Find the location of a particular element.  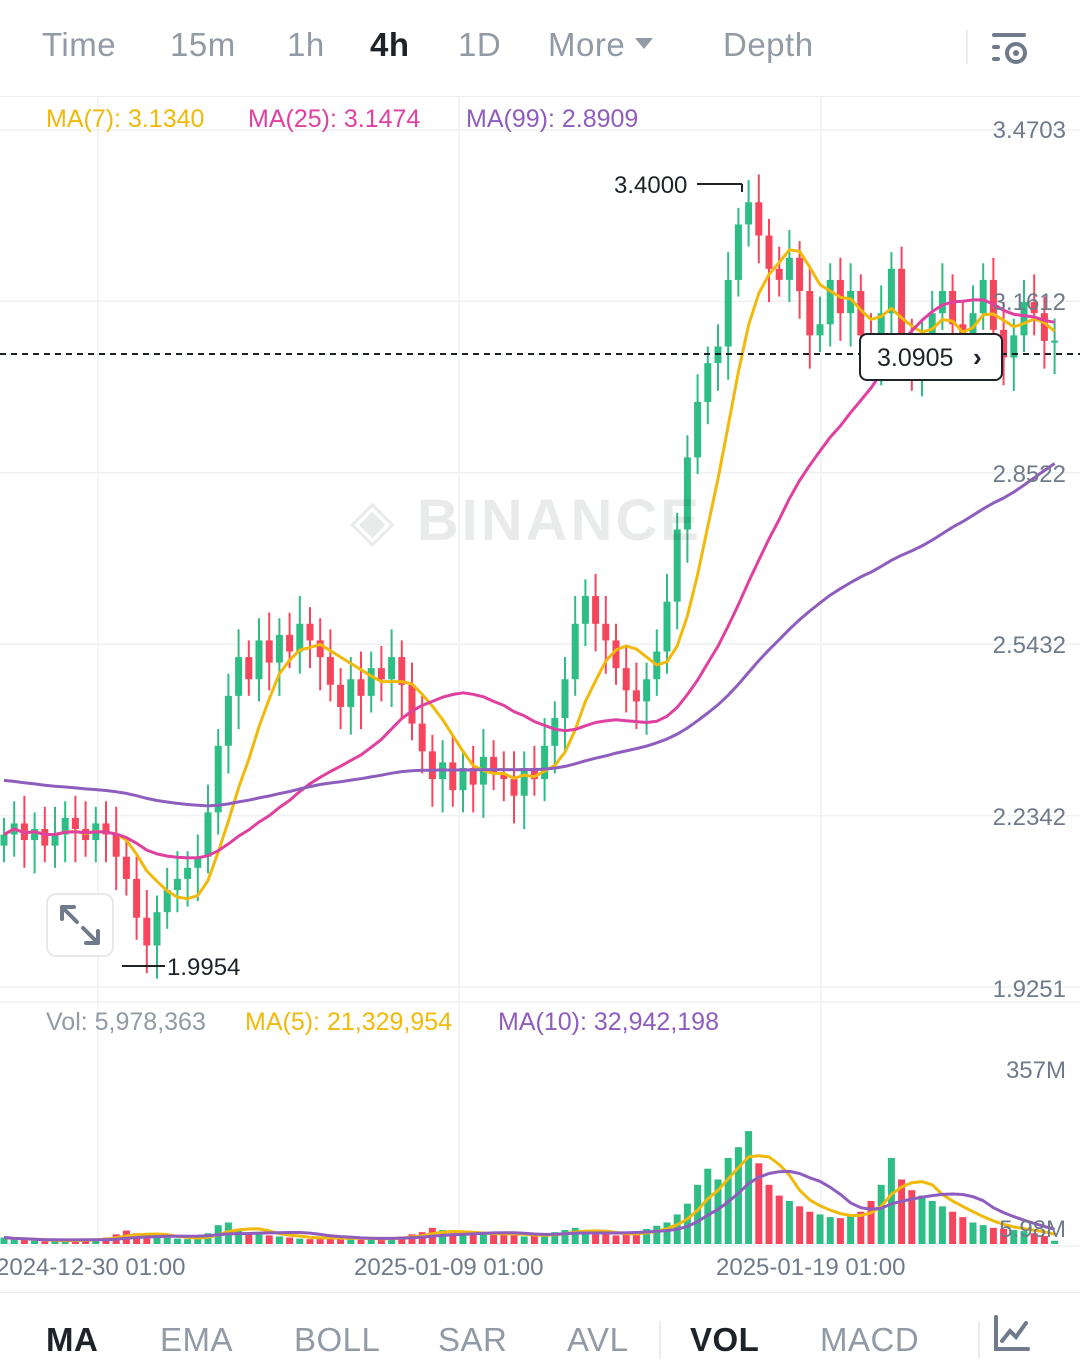

timeframe-1h: 1h is located at coordinates (306, 44).